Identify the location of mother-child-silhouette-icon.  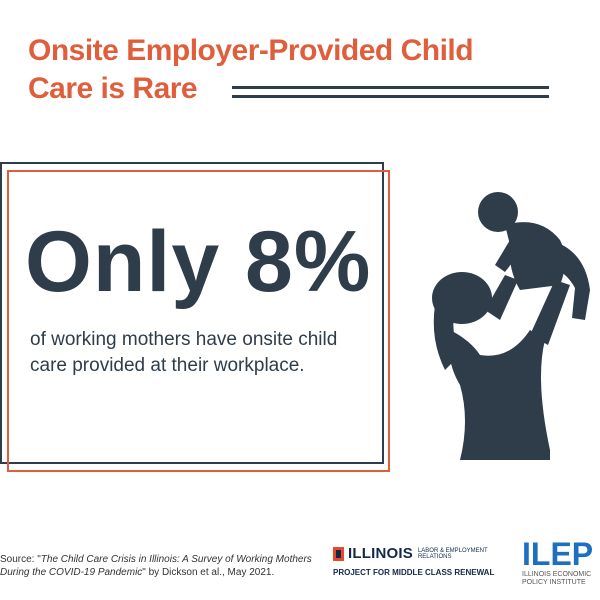
(511, 326).